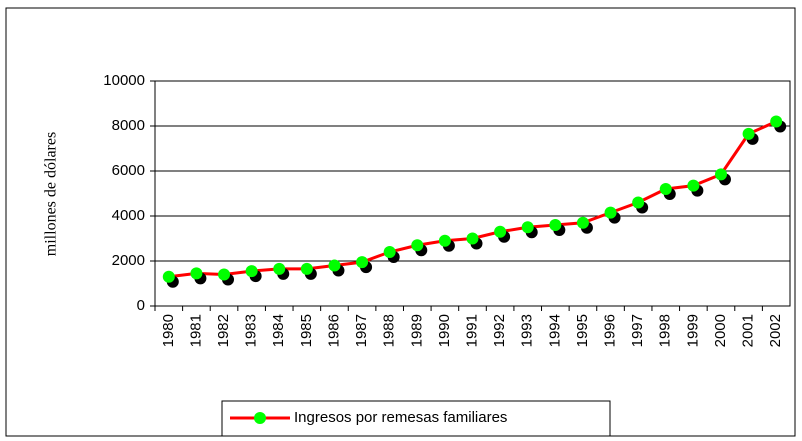  I want to click on y-axis-label: millones de dólares, so click(51, 194).